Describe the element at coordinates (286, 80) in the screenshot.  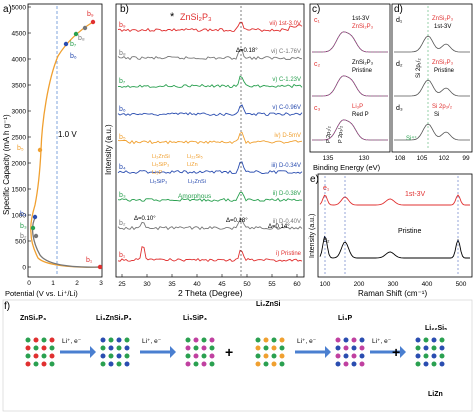
I see `b-trace-right-label: v) C-1.23V` at that location.